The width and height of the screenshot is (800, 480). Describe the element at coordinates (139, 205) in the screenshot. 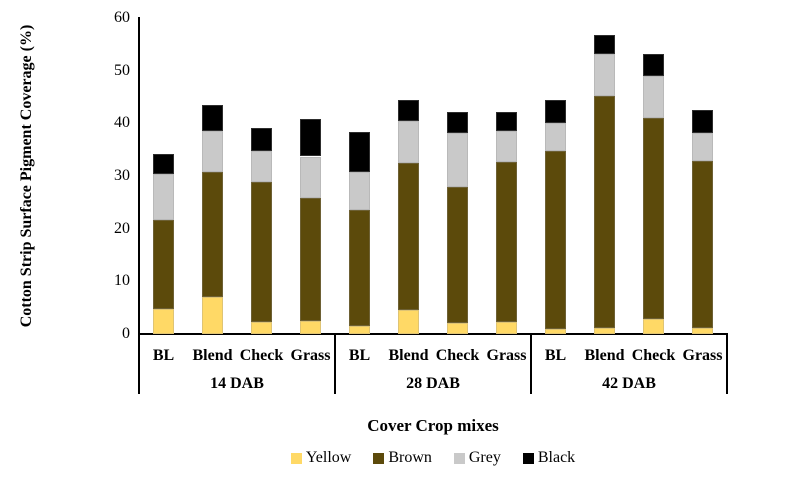

I see `y-axis-line` at that location.